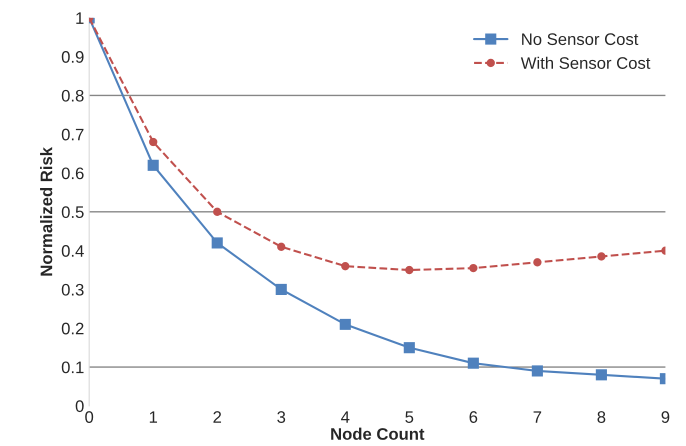  What do you see at coordinates (538, 417) in the screenshot?
I see `x-tick-label: 7` at bounding box center [538, 417].